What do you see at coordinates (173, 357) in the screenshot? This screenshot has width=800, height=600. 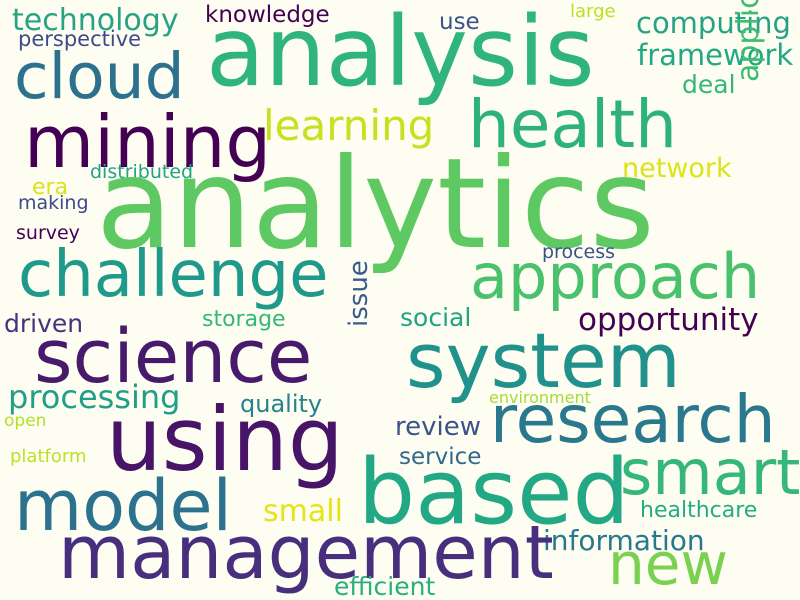 I see `word-science: science` at bounding box center [173, 357].